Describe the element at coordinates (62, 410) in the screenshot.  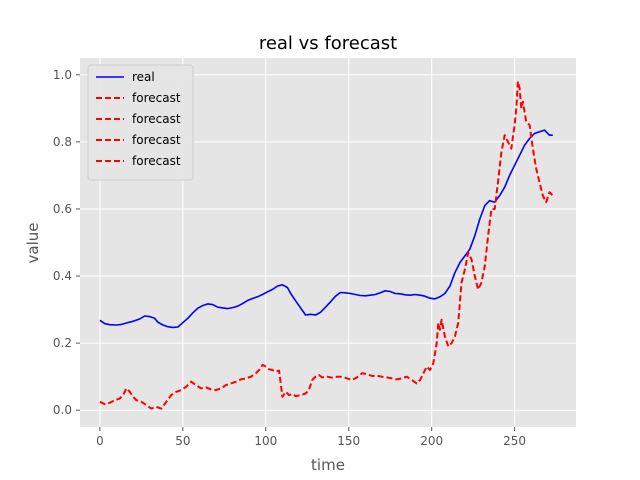
I see `y-tick-label: 0.0` at that location.